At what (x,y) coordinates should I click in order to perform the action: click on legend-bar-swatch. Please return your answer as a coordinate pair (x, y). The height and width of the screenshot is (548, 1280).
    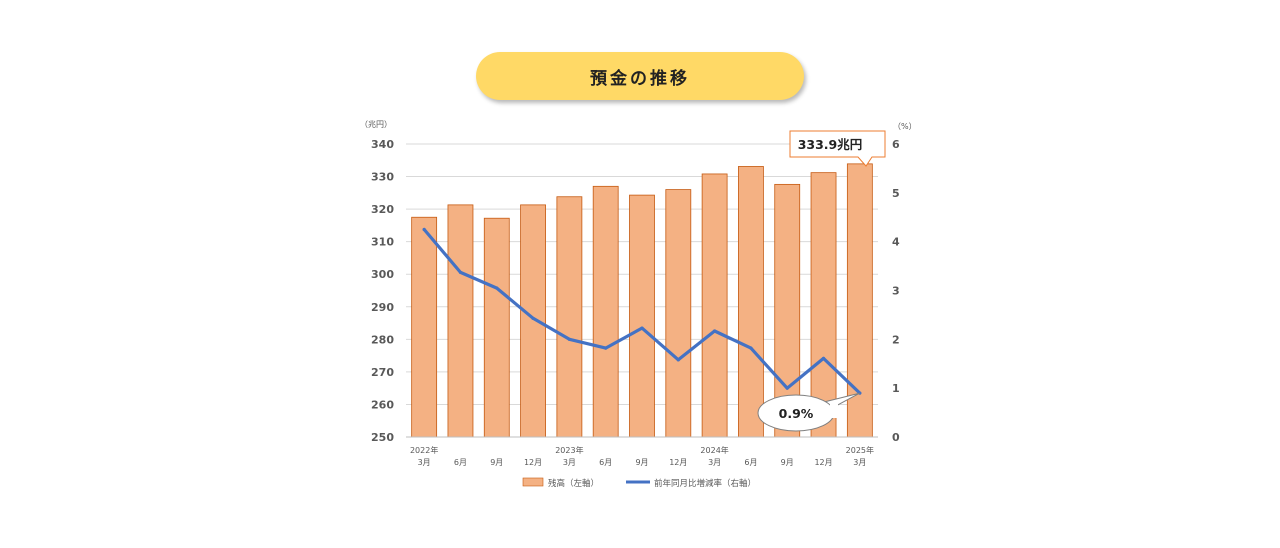
    Looking at the image, I should click on (533, 482).